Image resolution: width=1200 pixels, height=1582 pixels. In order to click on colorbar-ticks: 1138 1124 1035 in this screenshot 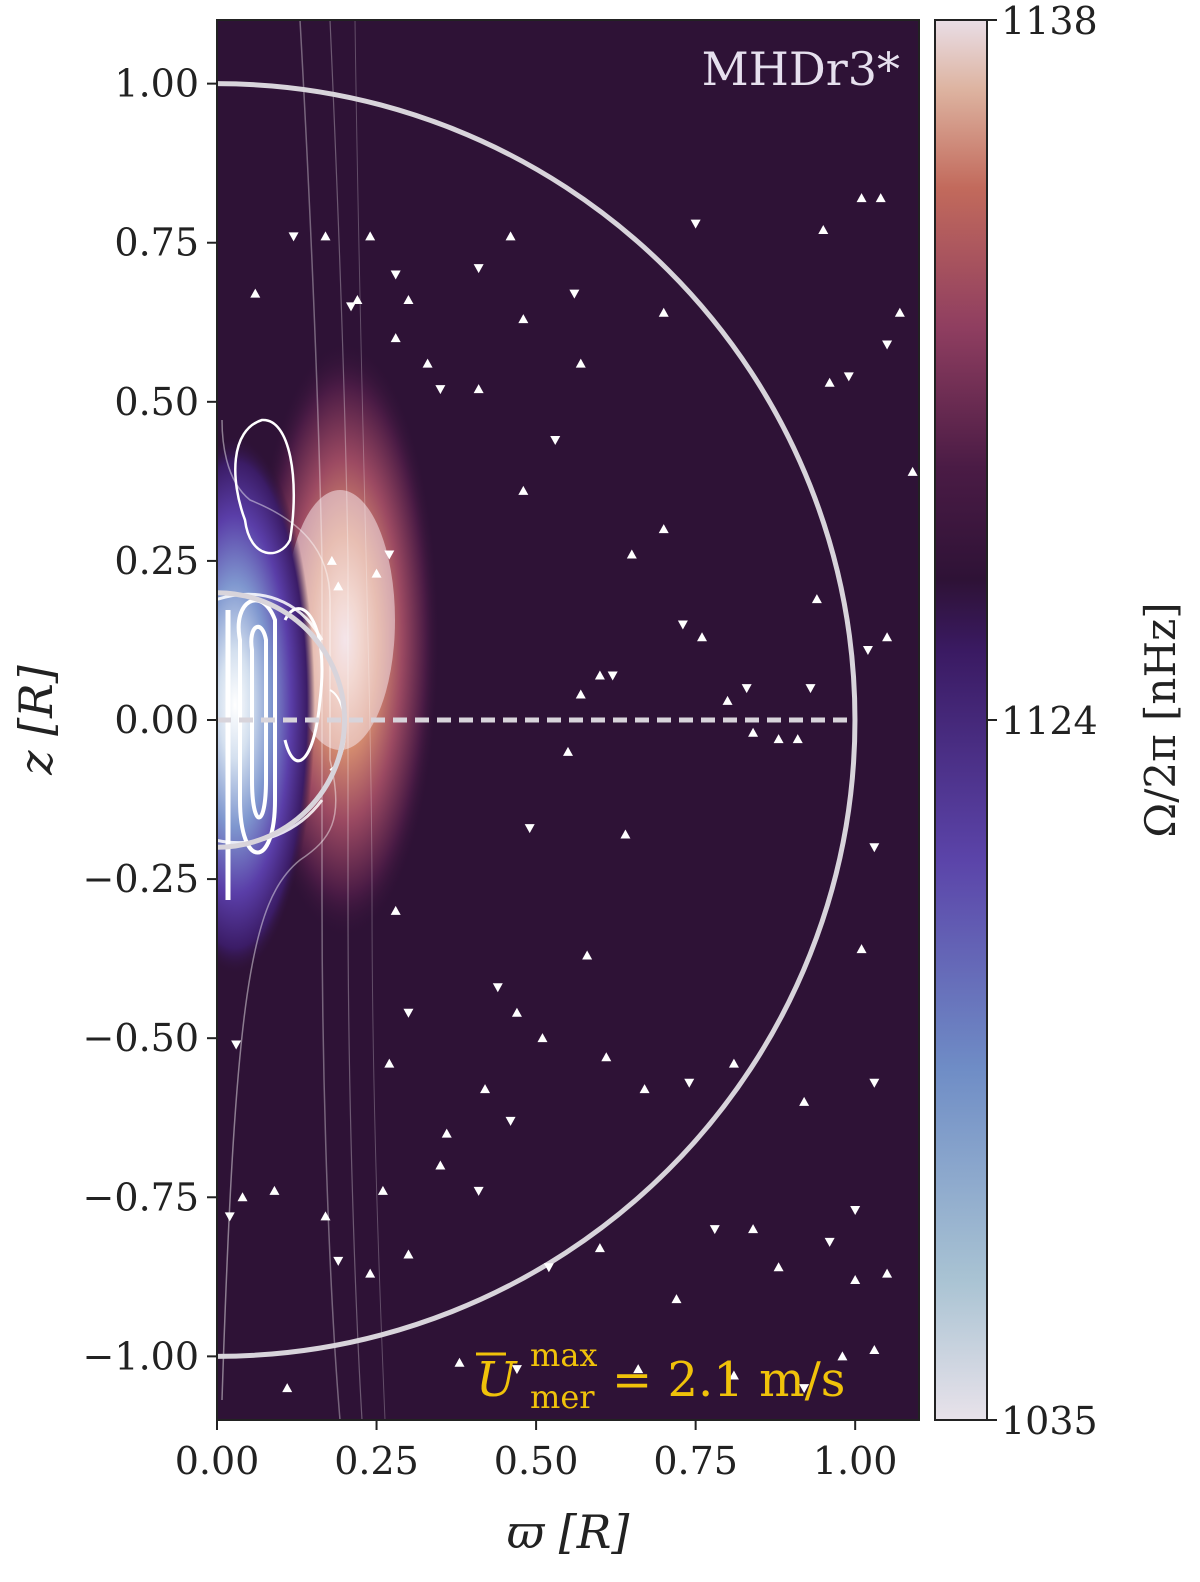, I will do `click(1042, 721)`.